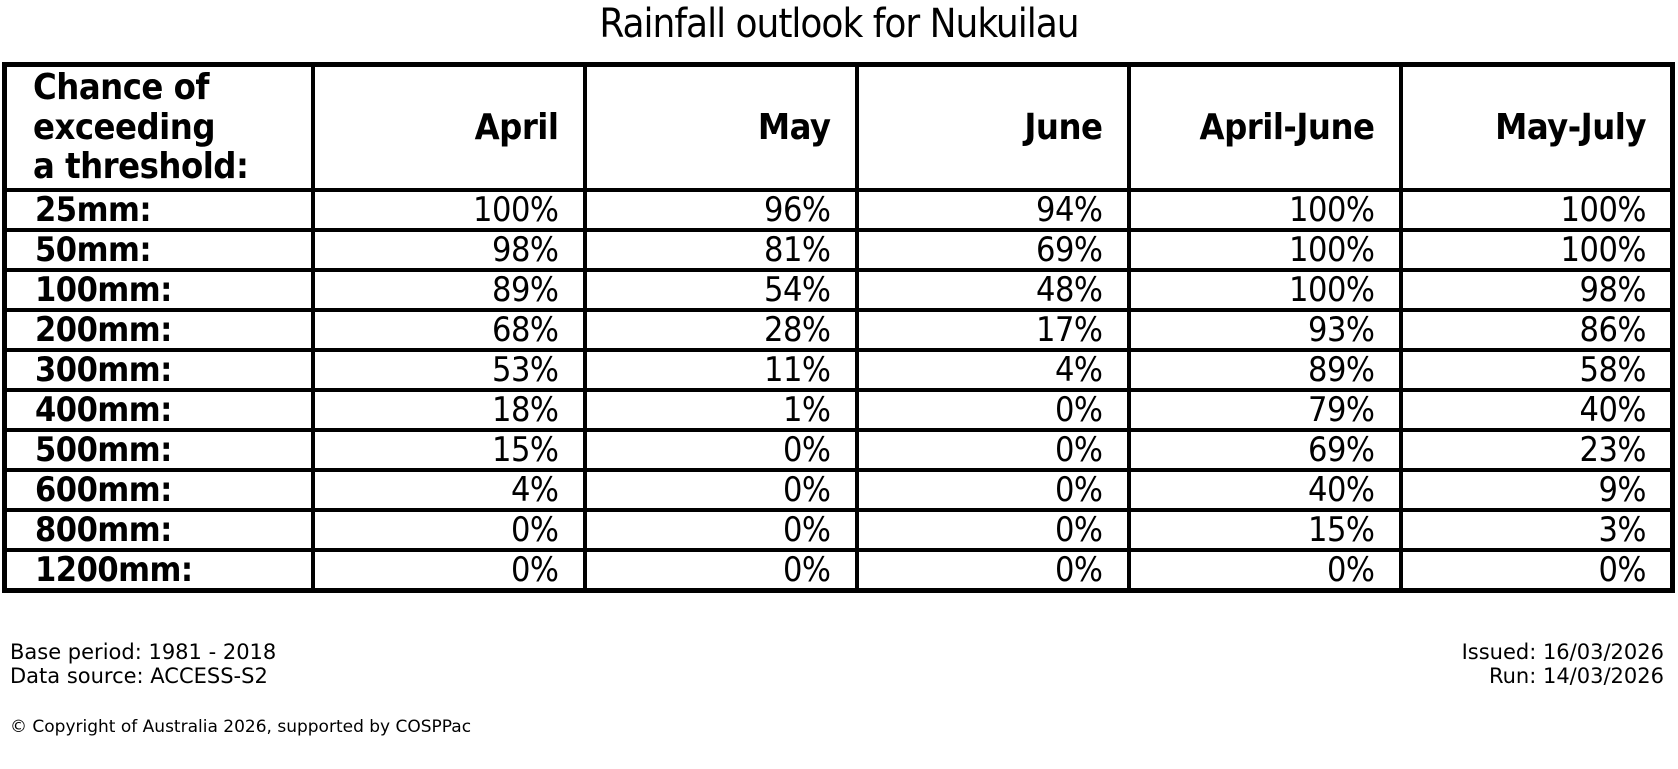  I want to click on table-row: 200mm: 68% 28% 17% 93% 86%, so click(838, 329).